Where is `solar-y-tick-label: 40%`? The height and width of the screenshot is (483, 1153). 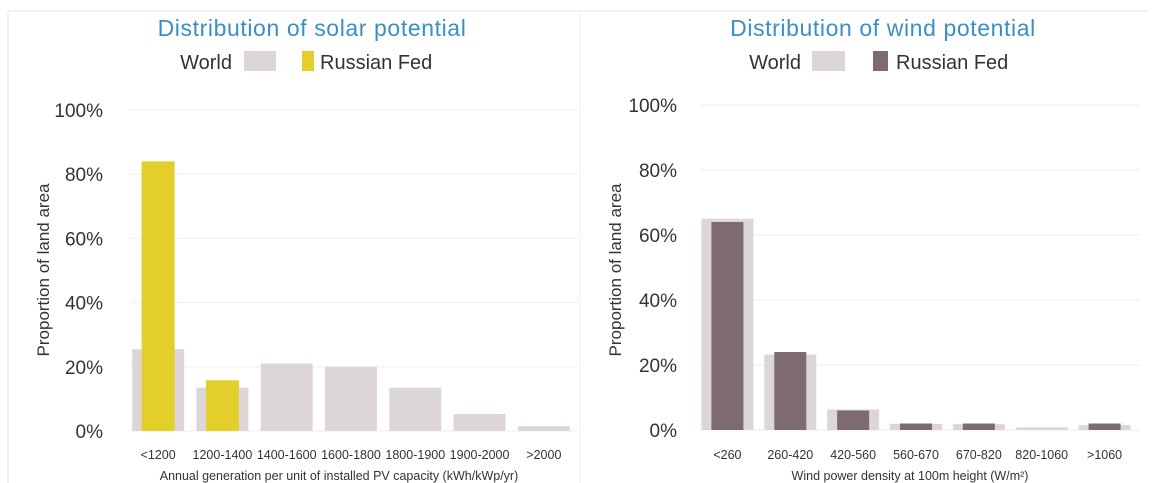
solar-y-tick-label: 40% is located at coordinates (84, 304).